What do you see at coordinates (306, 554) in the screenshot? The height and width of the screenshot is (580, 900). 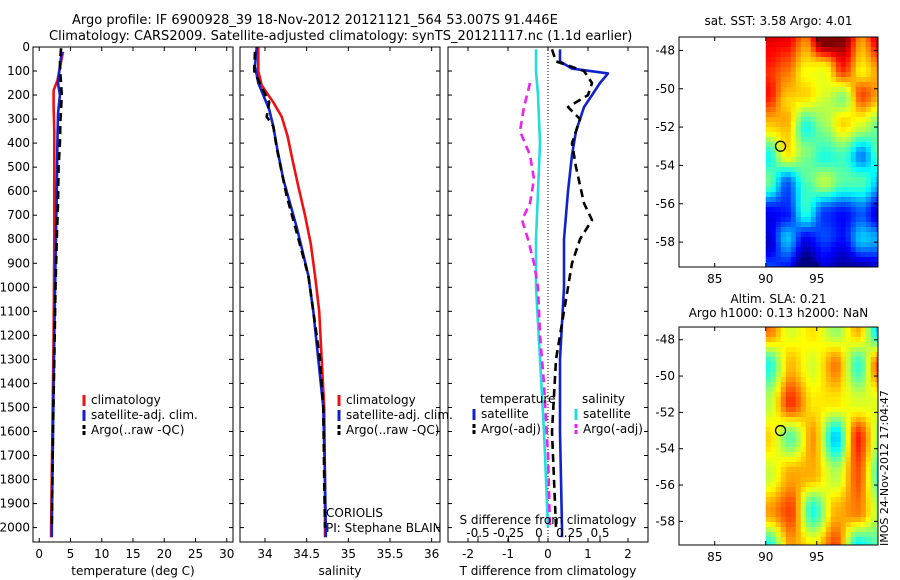 I see `salinity-xtick-label: 34.5` at bounding box center [306, 554].